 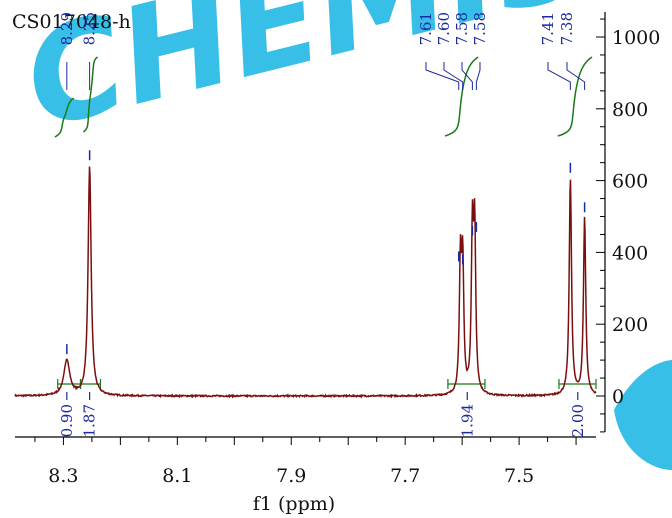 What do you see at coordinates (444, 28) in the screenshot?
I see `peak-label: 7.60` at bounding box center [444, 28].